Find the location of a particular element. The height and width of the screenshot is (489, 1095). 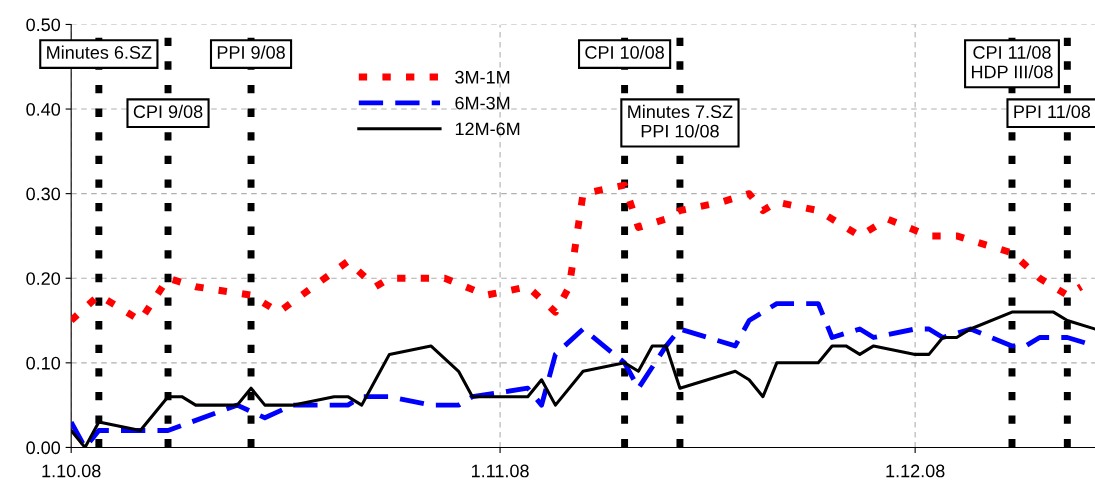

ref-line-label: CPI 9/08 is located at coordinates (168, 111).